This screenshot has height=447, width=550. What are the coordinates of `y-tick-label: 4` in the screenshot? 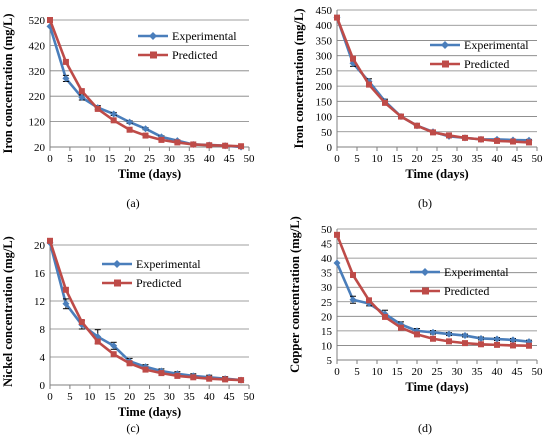 It's located at (43, 358).